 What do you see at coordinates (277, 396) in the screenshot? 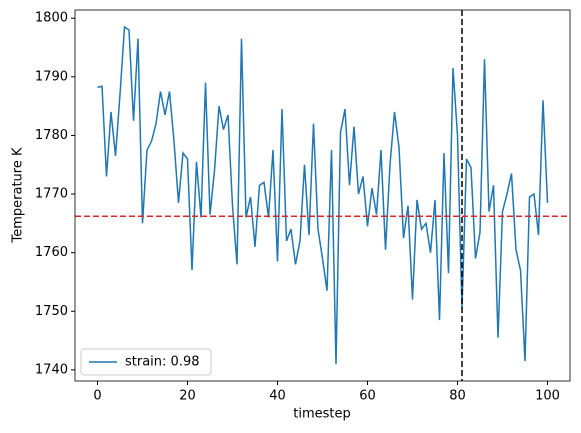
I see `x-tick-label: 40` at bounding box center [277, 396].